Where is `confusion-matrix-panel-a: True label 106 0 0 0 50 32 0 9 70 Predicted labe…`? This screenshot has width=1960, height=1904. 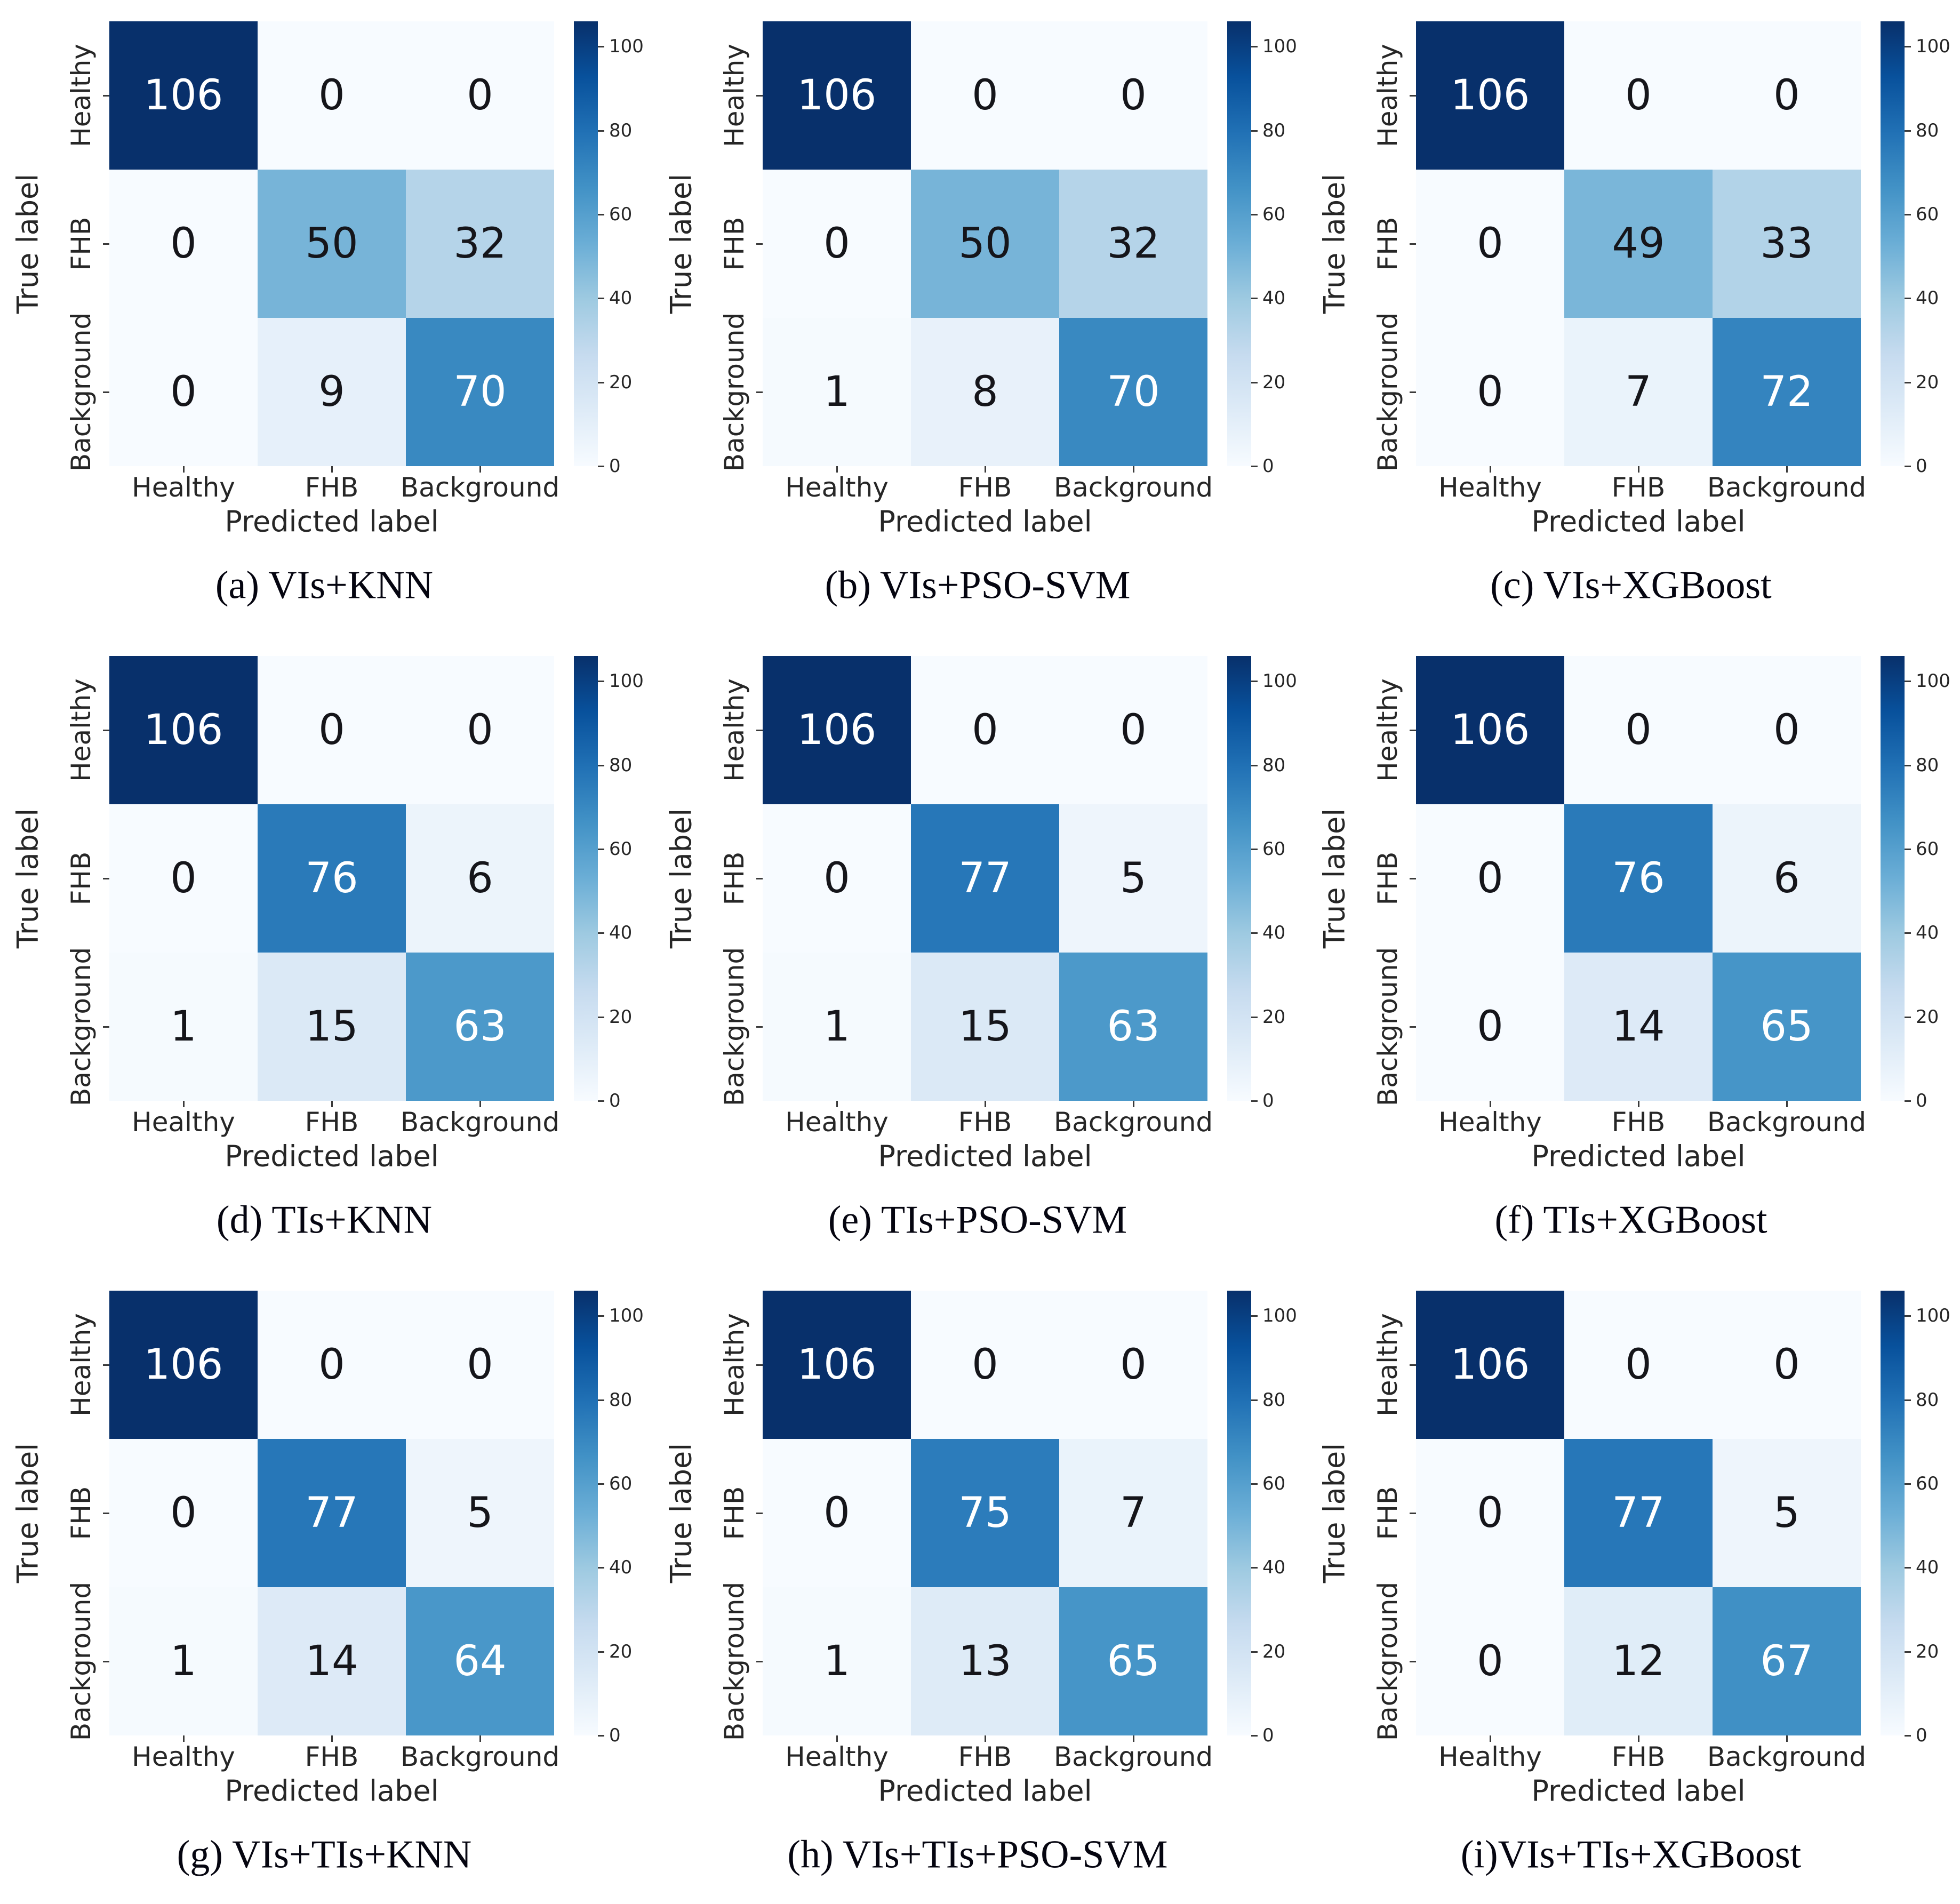
confusion-matrix-panel-a: True label 106 0 0 0 50 32 0 9 70 Predicted labe… is located at coordinates (326, 317).